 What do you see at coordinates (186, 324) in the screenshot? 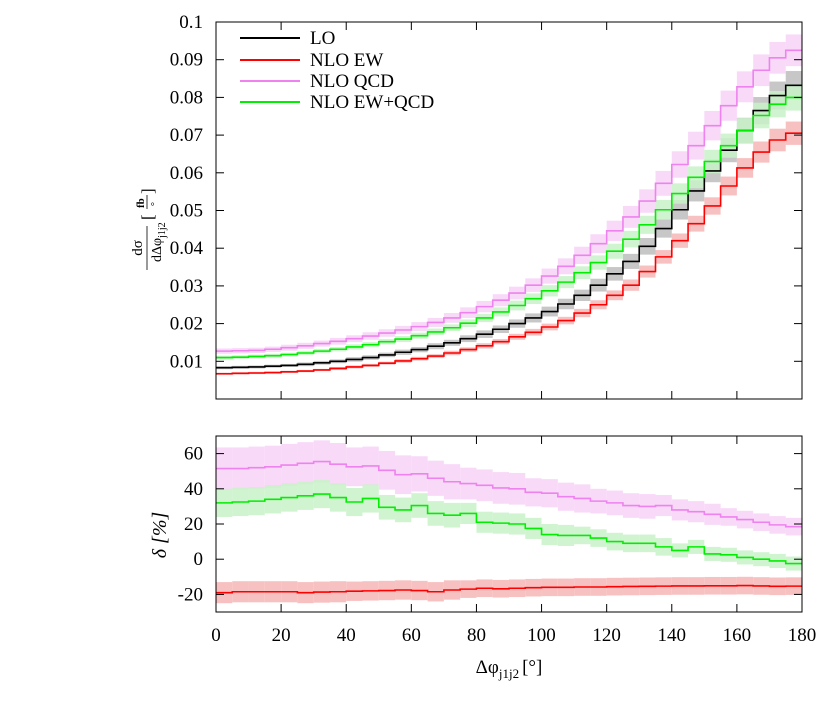
I see `top-y-tick-label-1: 0.02` at bounding box center [186, 324].